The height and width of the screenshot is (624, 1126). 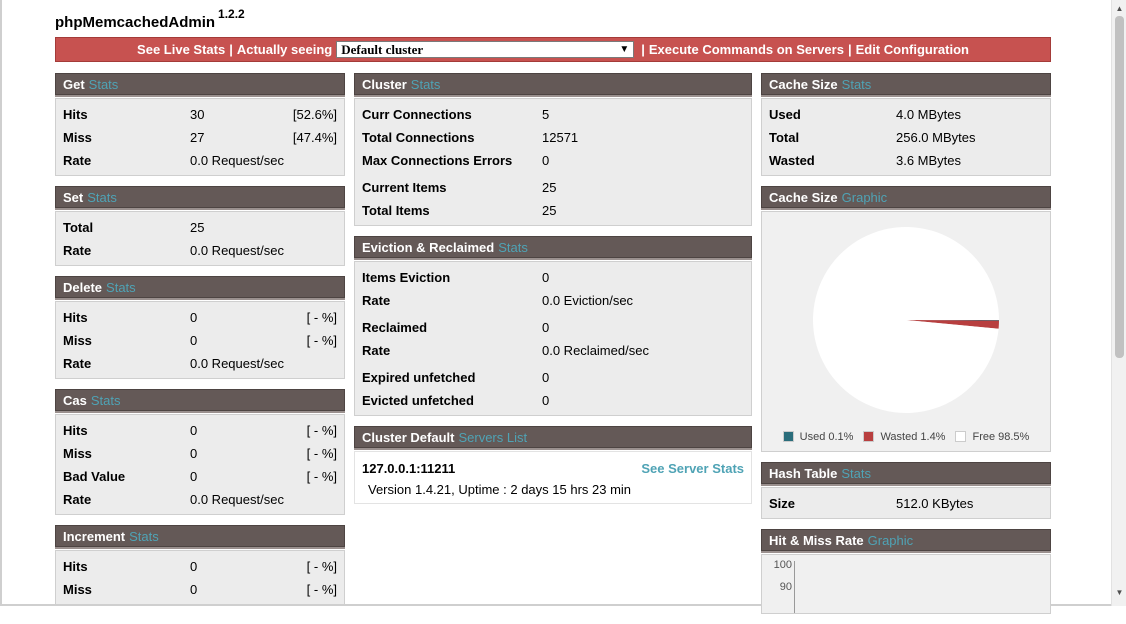 I want to click on stat-value: 4.0 MBytes, so click(x=929, y=114).